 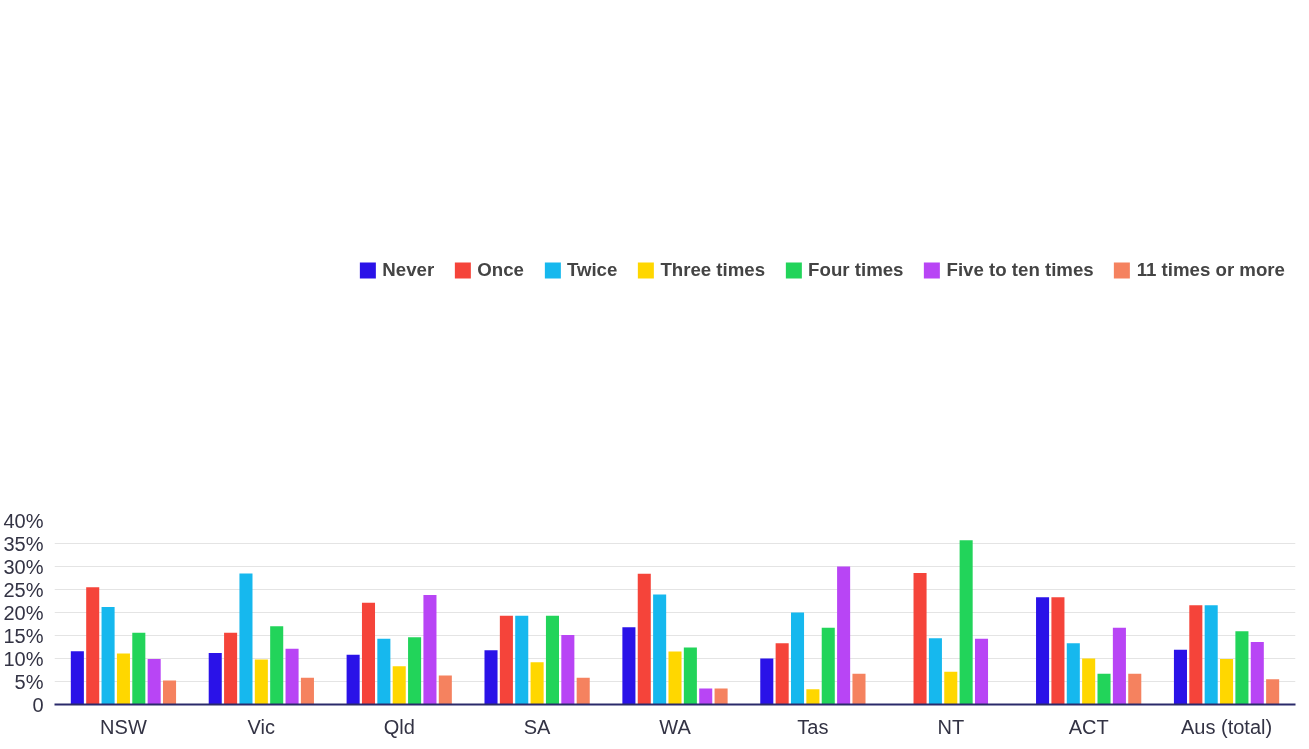 What do you see at coordinates (29, 681) in the screenshot?
I see `y-tick-label: 5%` at bounding box center [29, 681].